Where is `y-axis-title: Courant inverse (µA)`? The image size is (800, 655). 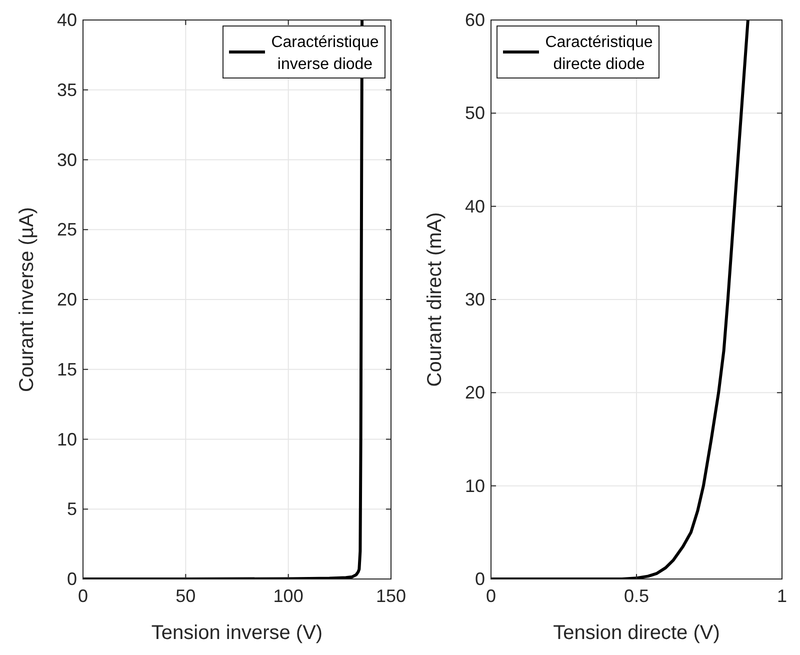
y-axis-title: Courant inverse (µA) is located at coordinates (27, 299).